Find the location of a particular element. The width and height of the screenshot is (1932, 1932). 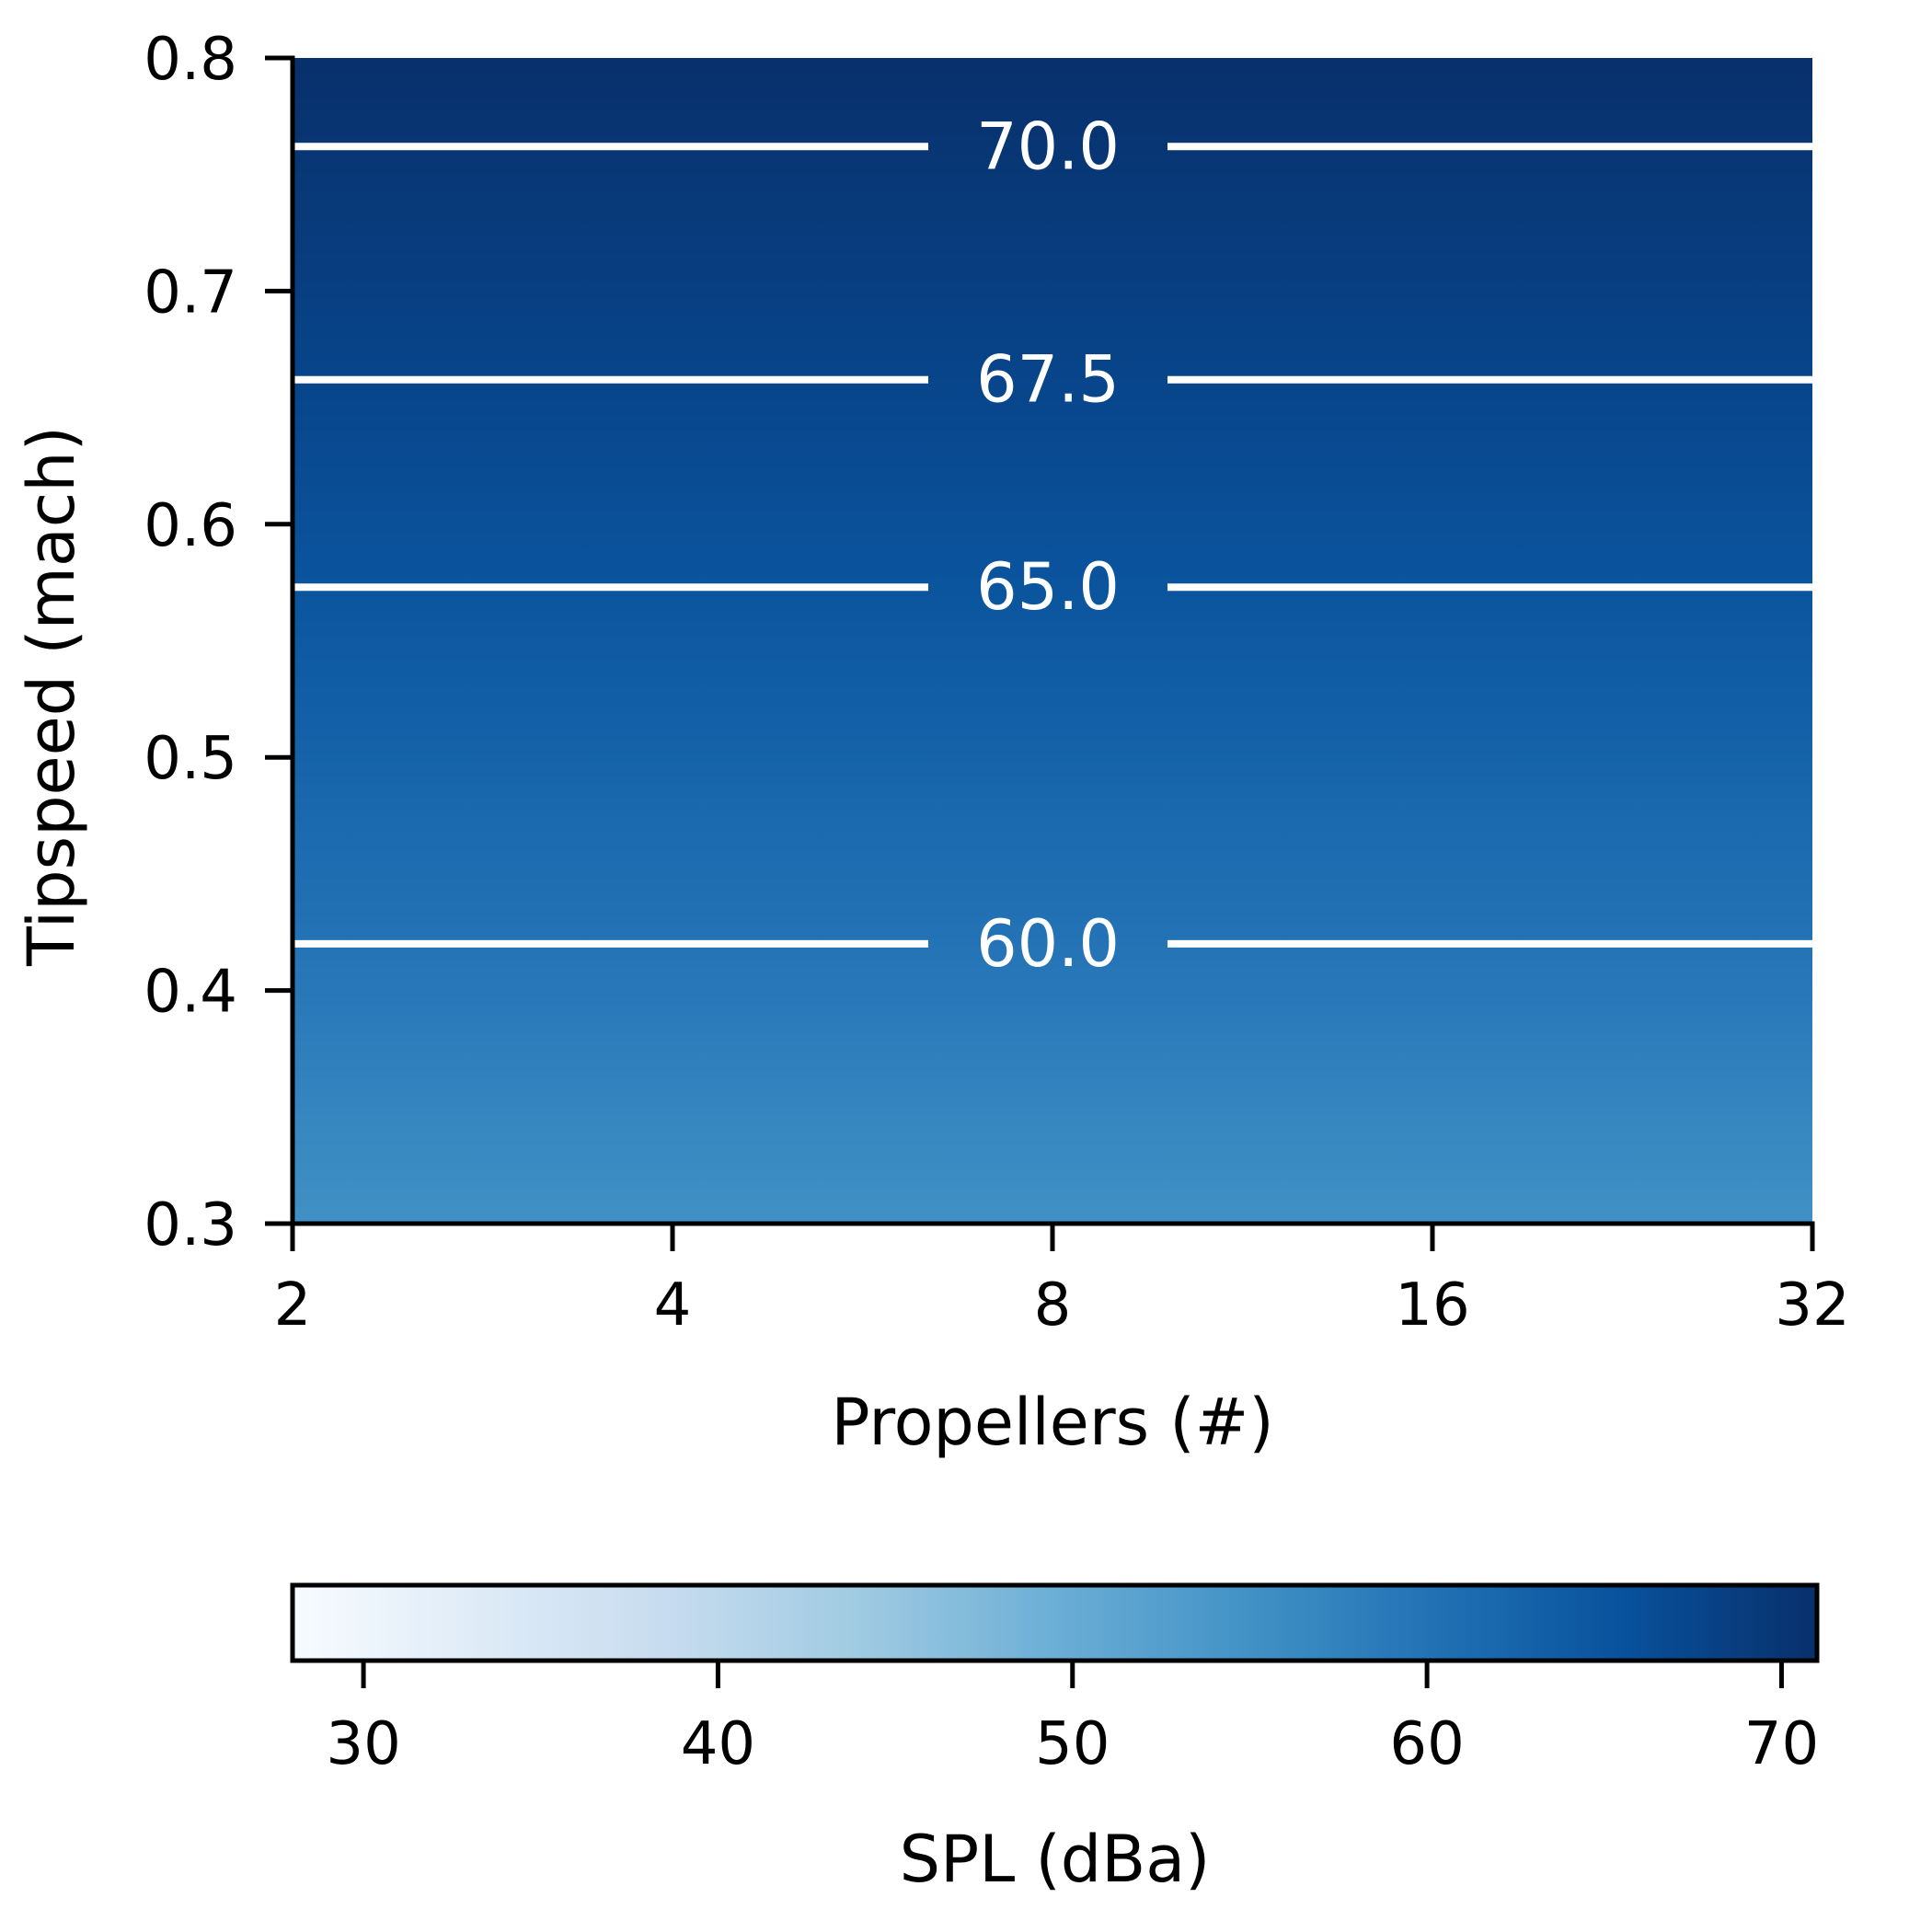

x-tick-label: 8 is located at coordinates (1053, 1305).